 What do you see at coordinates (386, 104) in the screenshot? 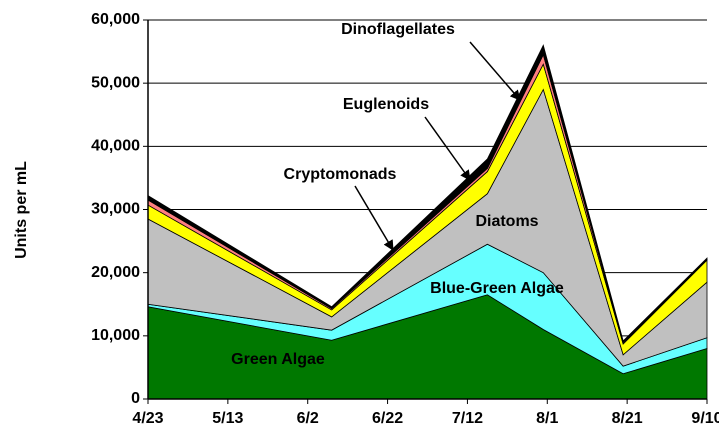
I see `series-label: Euglenoids` at bounding box center [386, 104].